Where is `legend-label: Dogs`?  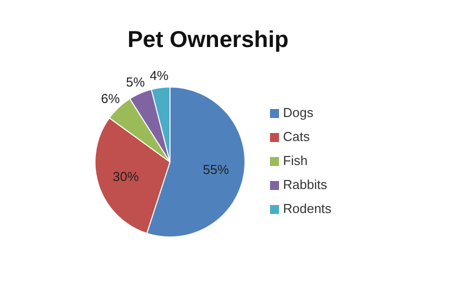 legend-label: Dogs is located at coordinates (298, 112).